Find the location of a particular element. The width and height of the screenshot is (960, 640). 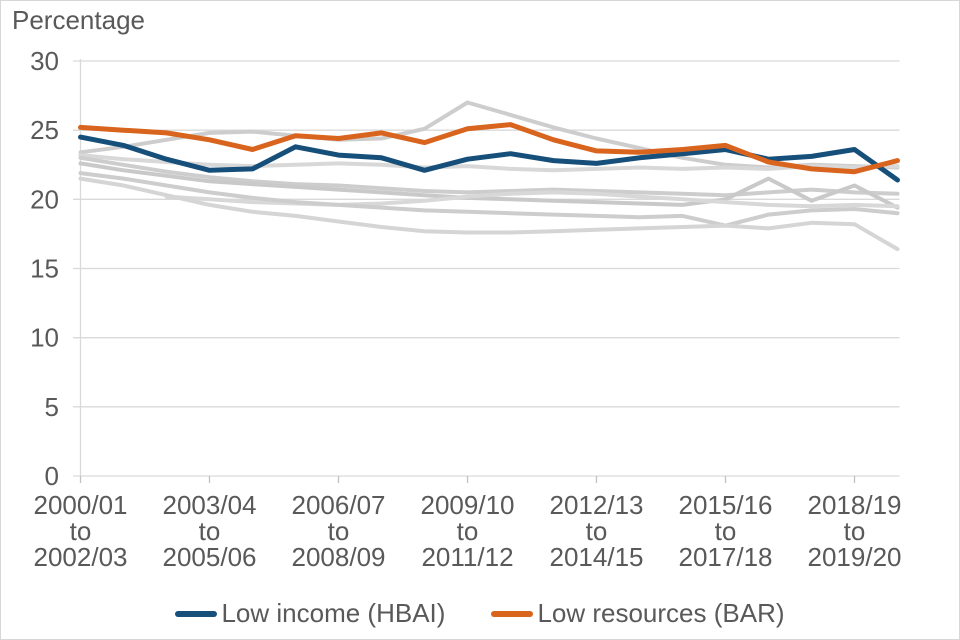

y-axis-title: Percentage is located at coordinates (78, 20).